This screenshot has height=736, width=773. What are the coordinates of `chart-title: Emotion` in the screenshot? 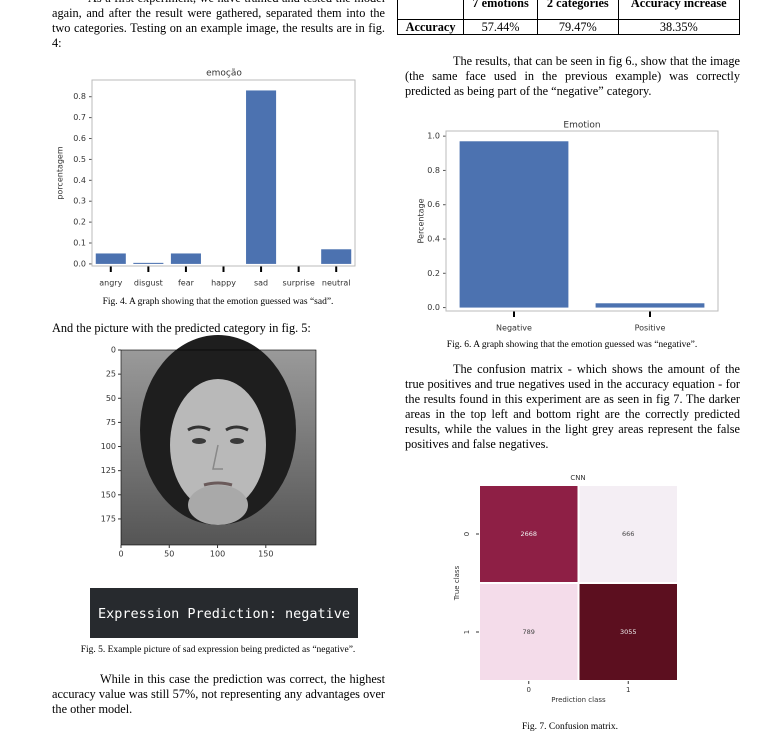 It's located at (581, 126).